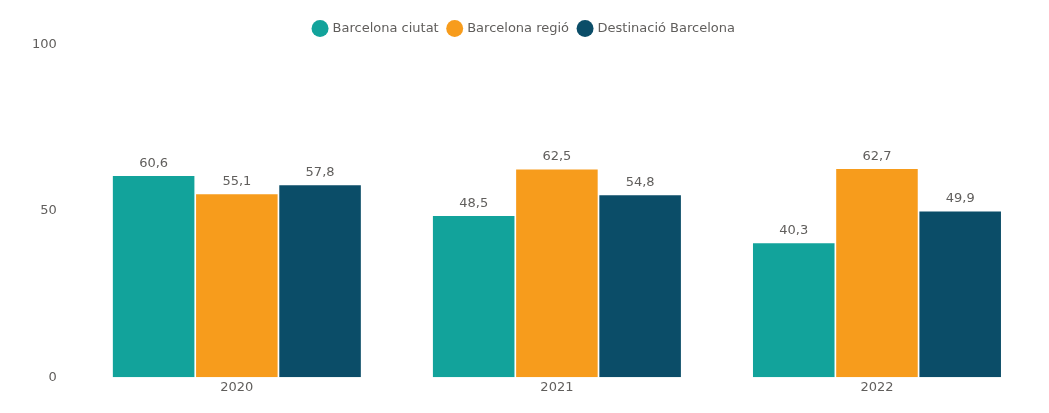 Image resolution: width=1049 pixels, height=413 pixels. I want to click on x-tick-label: 2022, so click(877, 387).